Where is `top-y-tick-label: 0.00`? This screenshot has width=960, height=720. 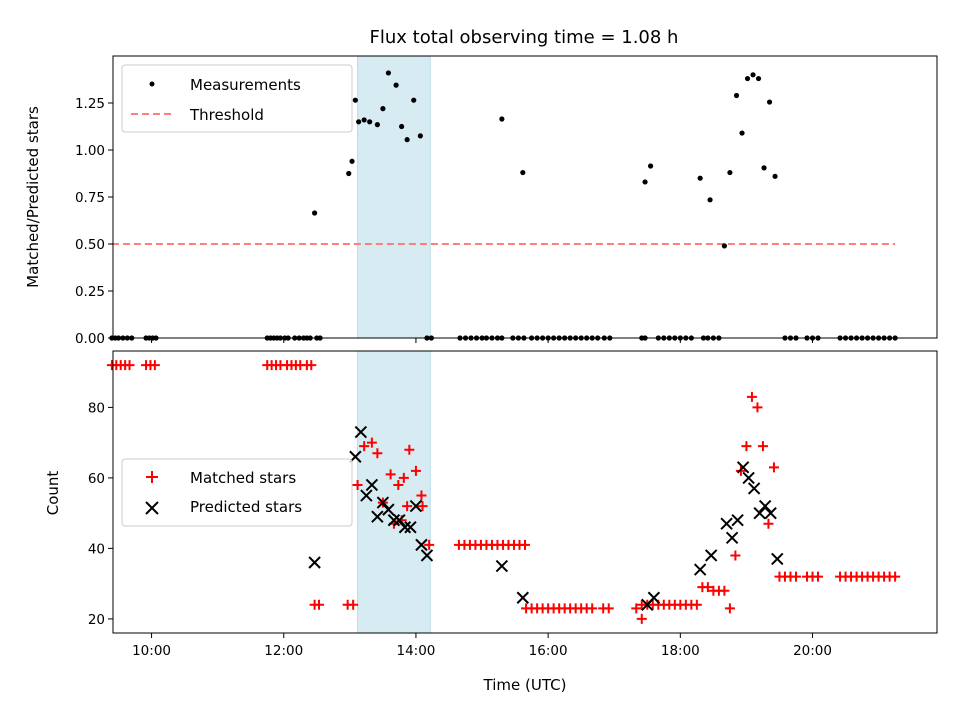
top-y-tick-label: 0.00 is located at coordinates (90, 339).